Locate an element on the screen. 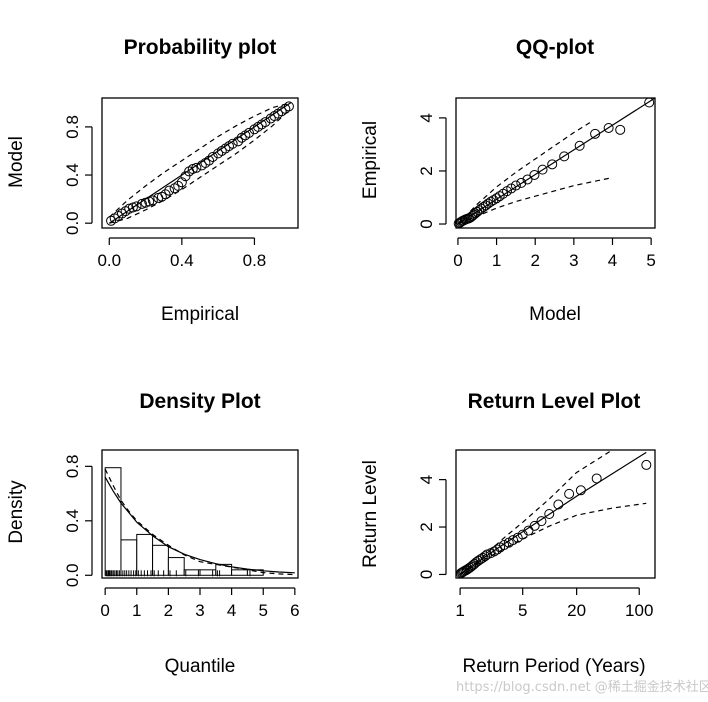  reference-line is located at coordinates (556, 161).